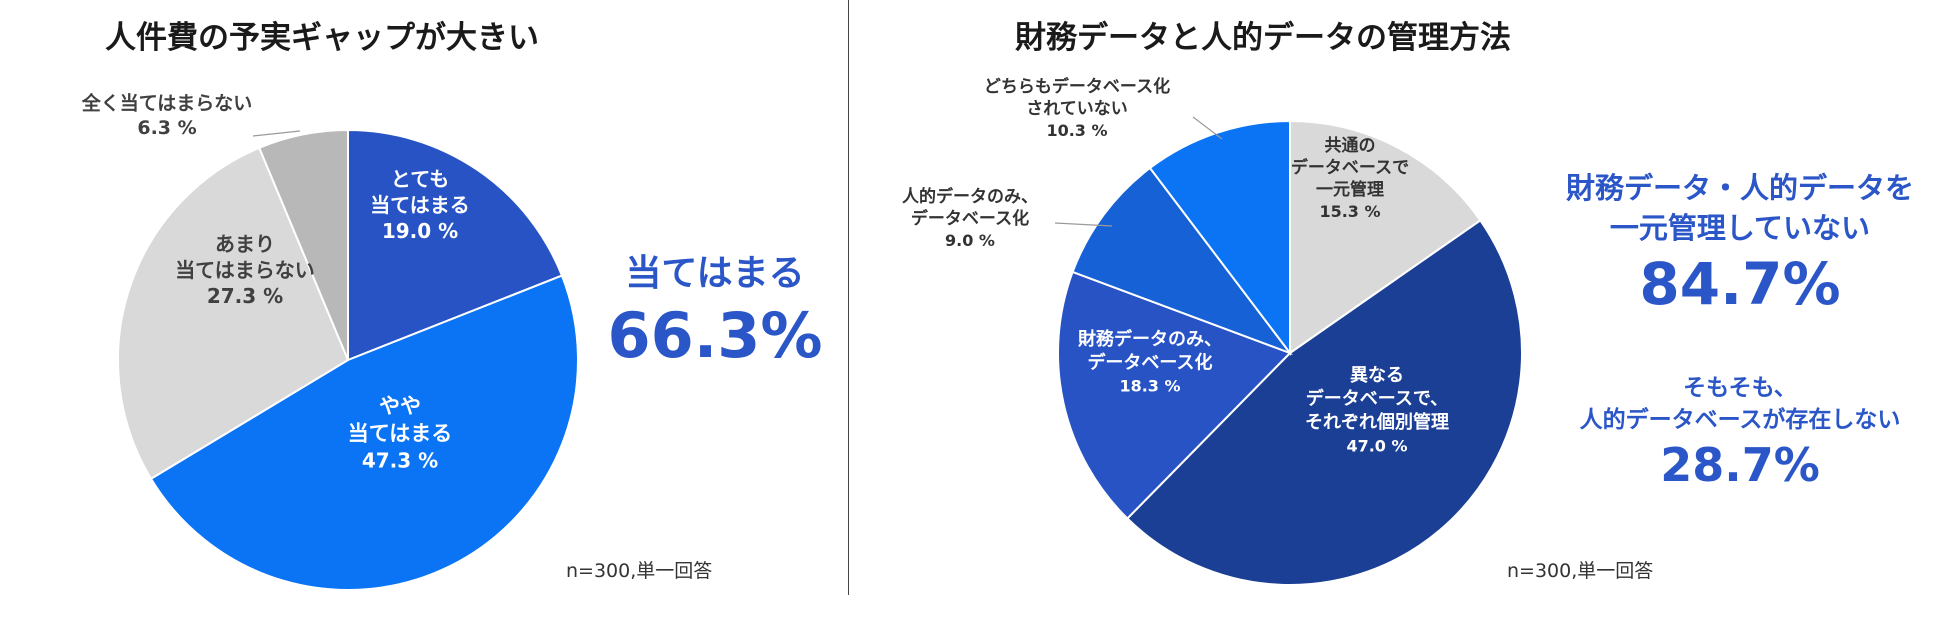 The height and width of the screenshot is (640, 1950). What do you see at coordinates (1076, 130) in the screenshot?
I see `right-slice-value-4: 10.3 %` at bounding box center [1076, 130].